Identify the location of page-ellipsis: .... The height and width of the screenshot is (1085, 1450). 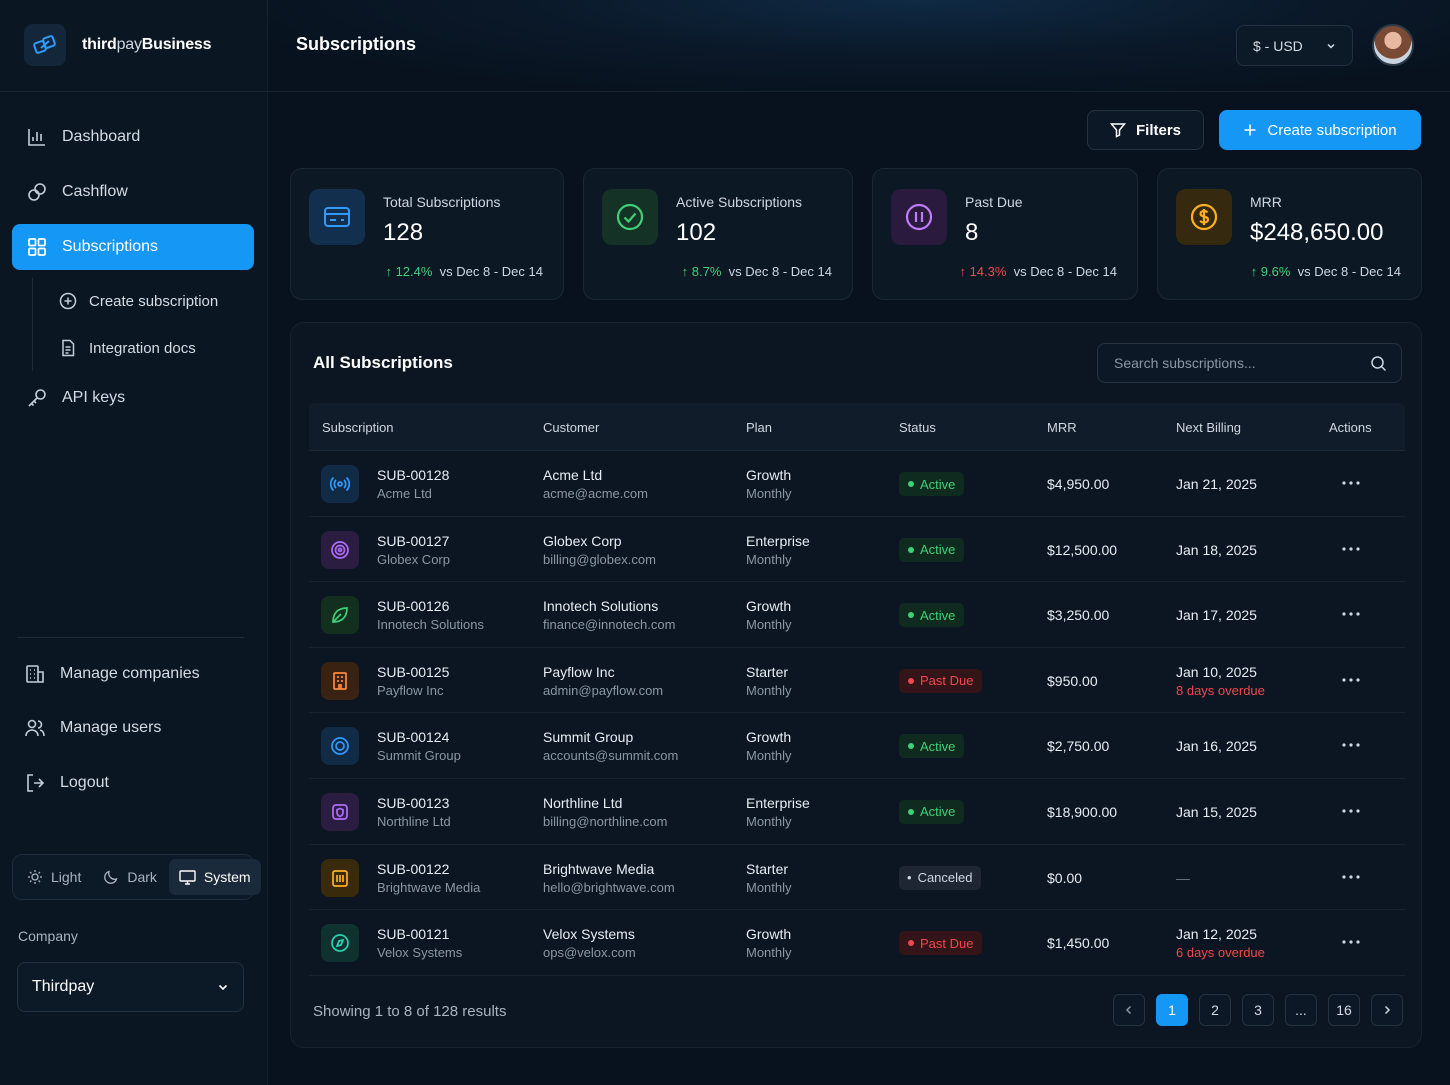
(1301, 1010).